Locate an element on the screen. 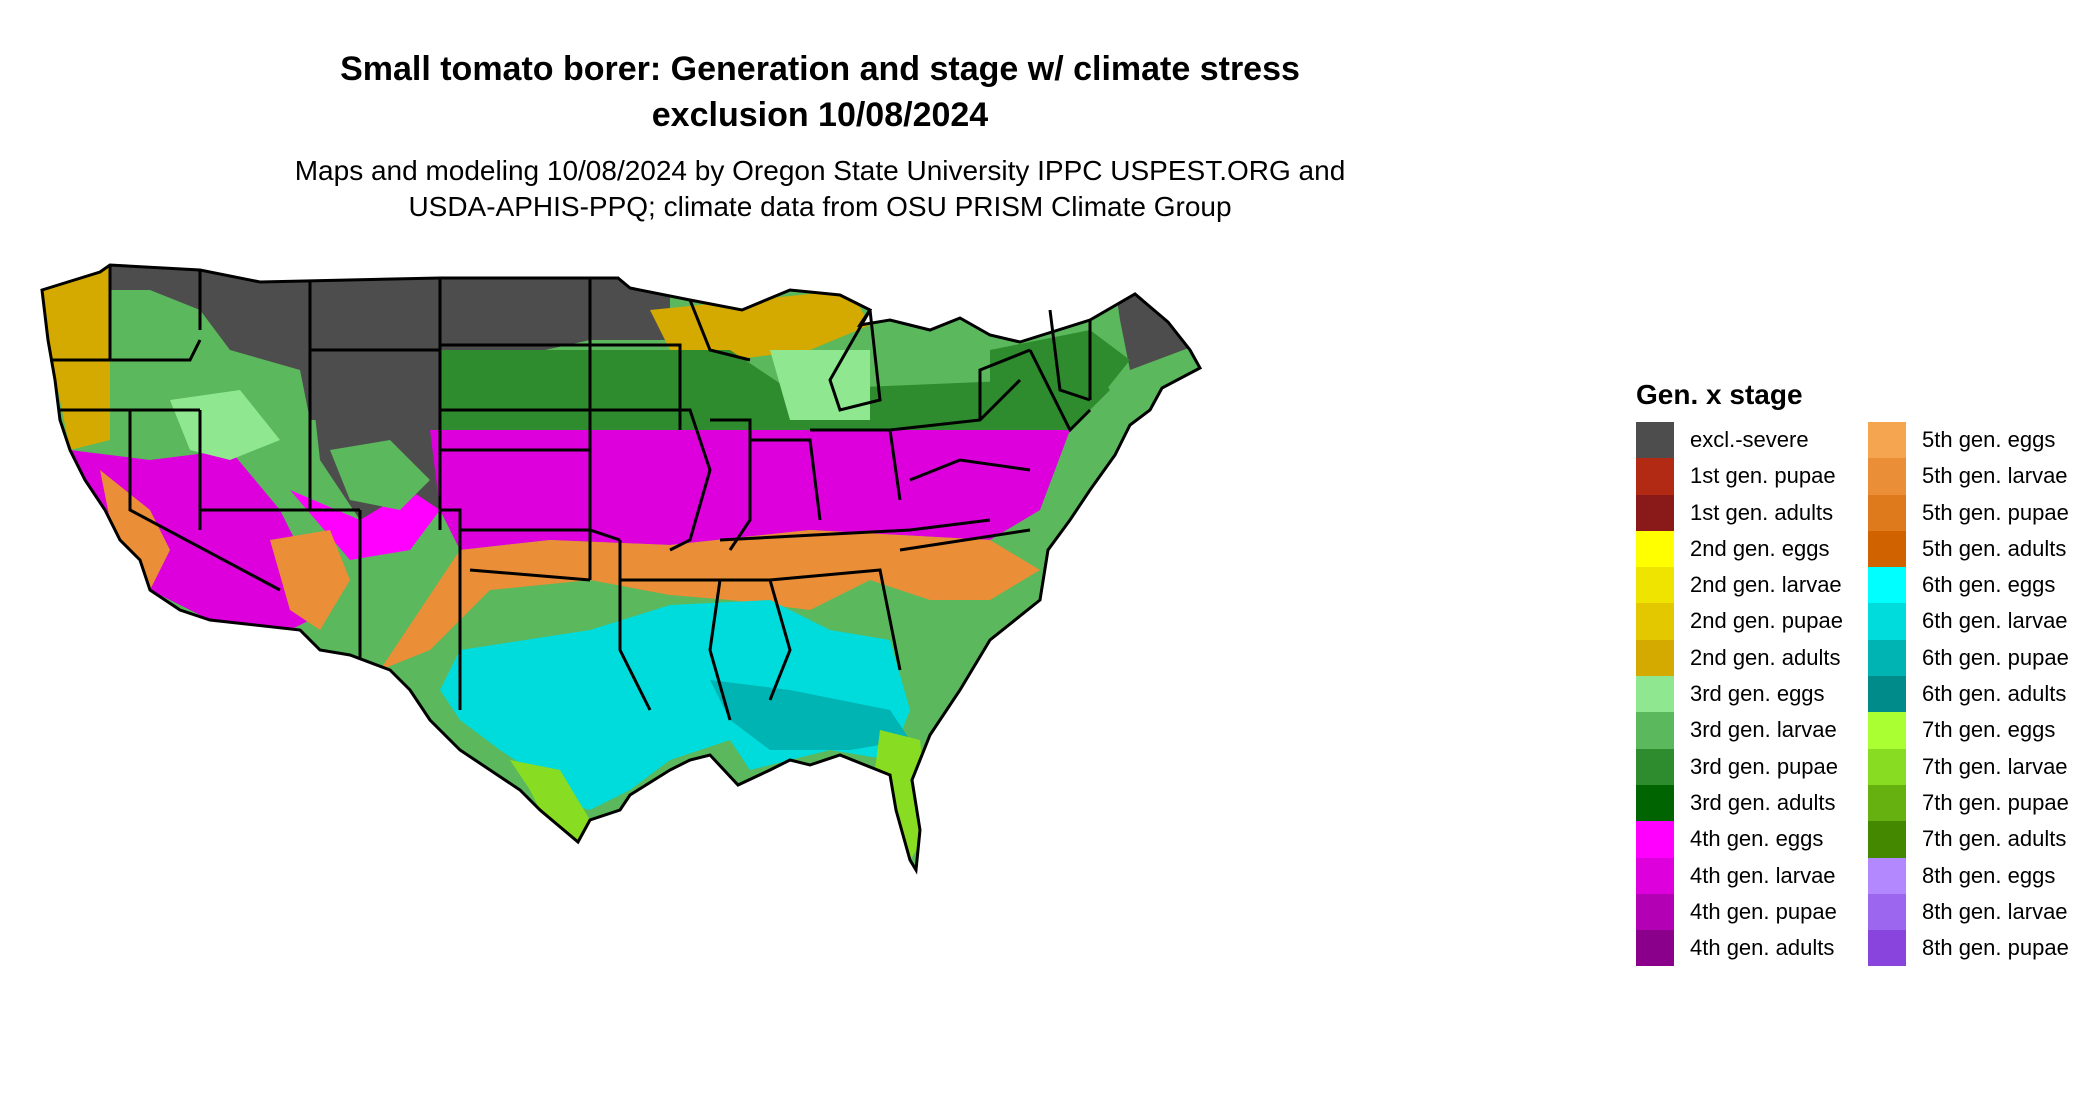  legend-label: 5th gen. larvae is located at coordinates (1995, 476).